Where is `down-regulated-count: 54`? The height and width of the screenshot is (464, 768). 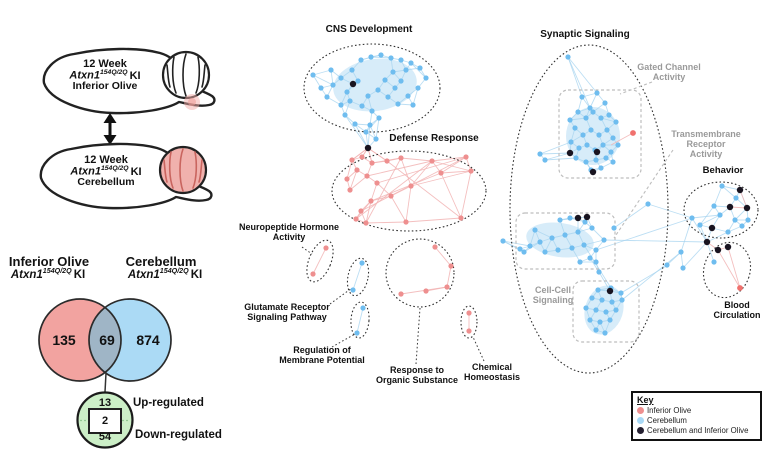 down-regulated-count: 54 is located at coordinates (105, 437).